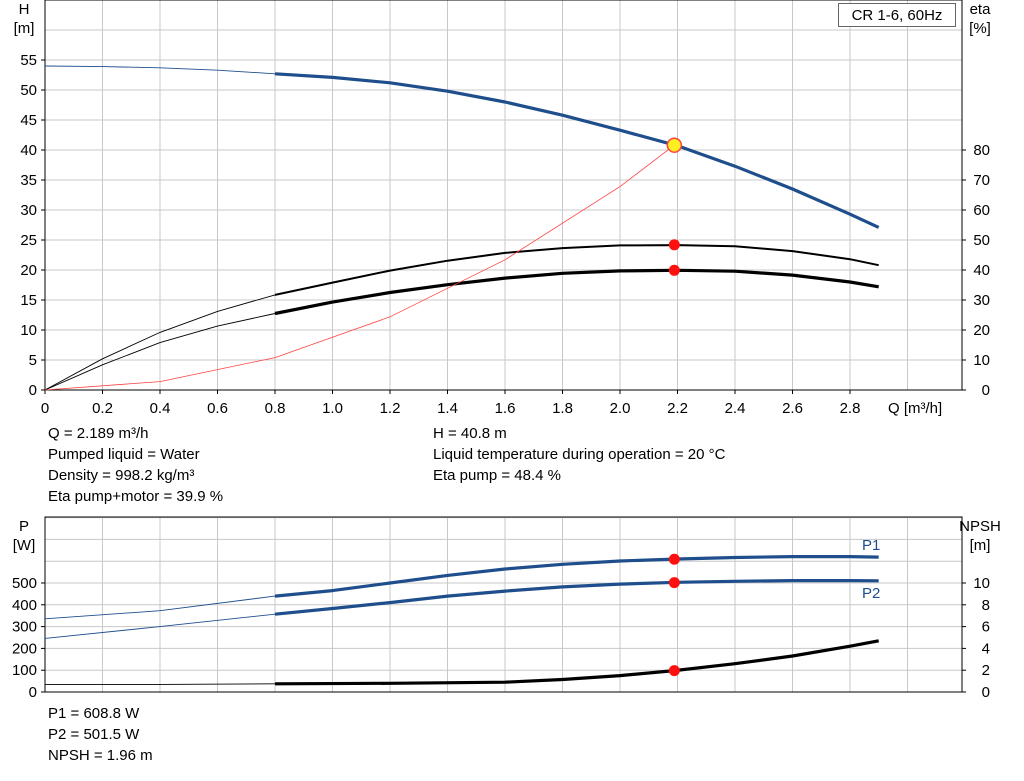 The height and width of the screenshot is (781, 1024). What do you see at coordinates (674, 145) in the screenshot?
I see `operating-point-marker` at bounding box center [674, 145].